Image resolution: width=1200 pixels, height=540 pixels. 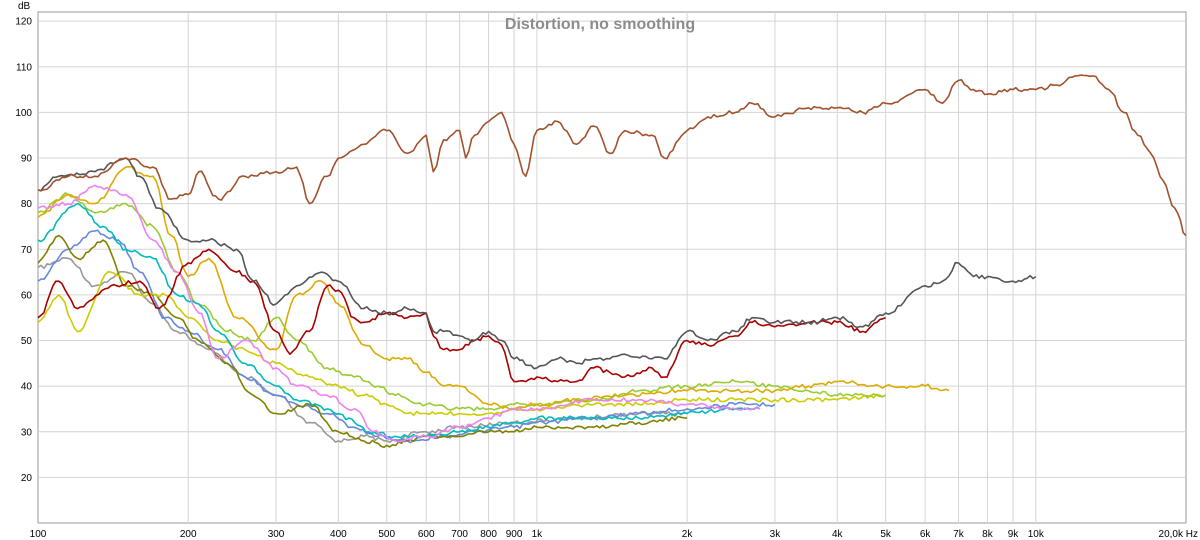 What do you see at coordinates (488, 534) in the screenshot?
I see `x-tick-label: 800` at bounding box center [488, 534].